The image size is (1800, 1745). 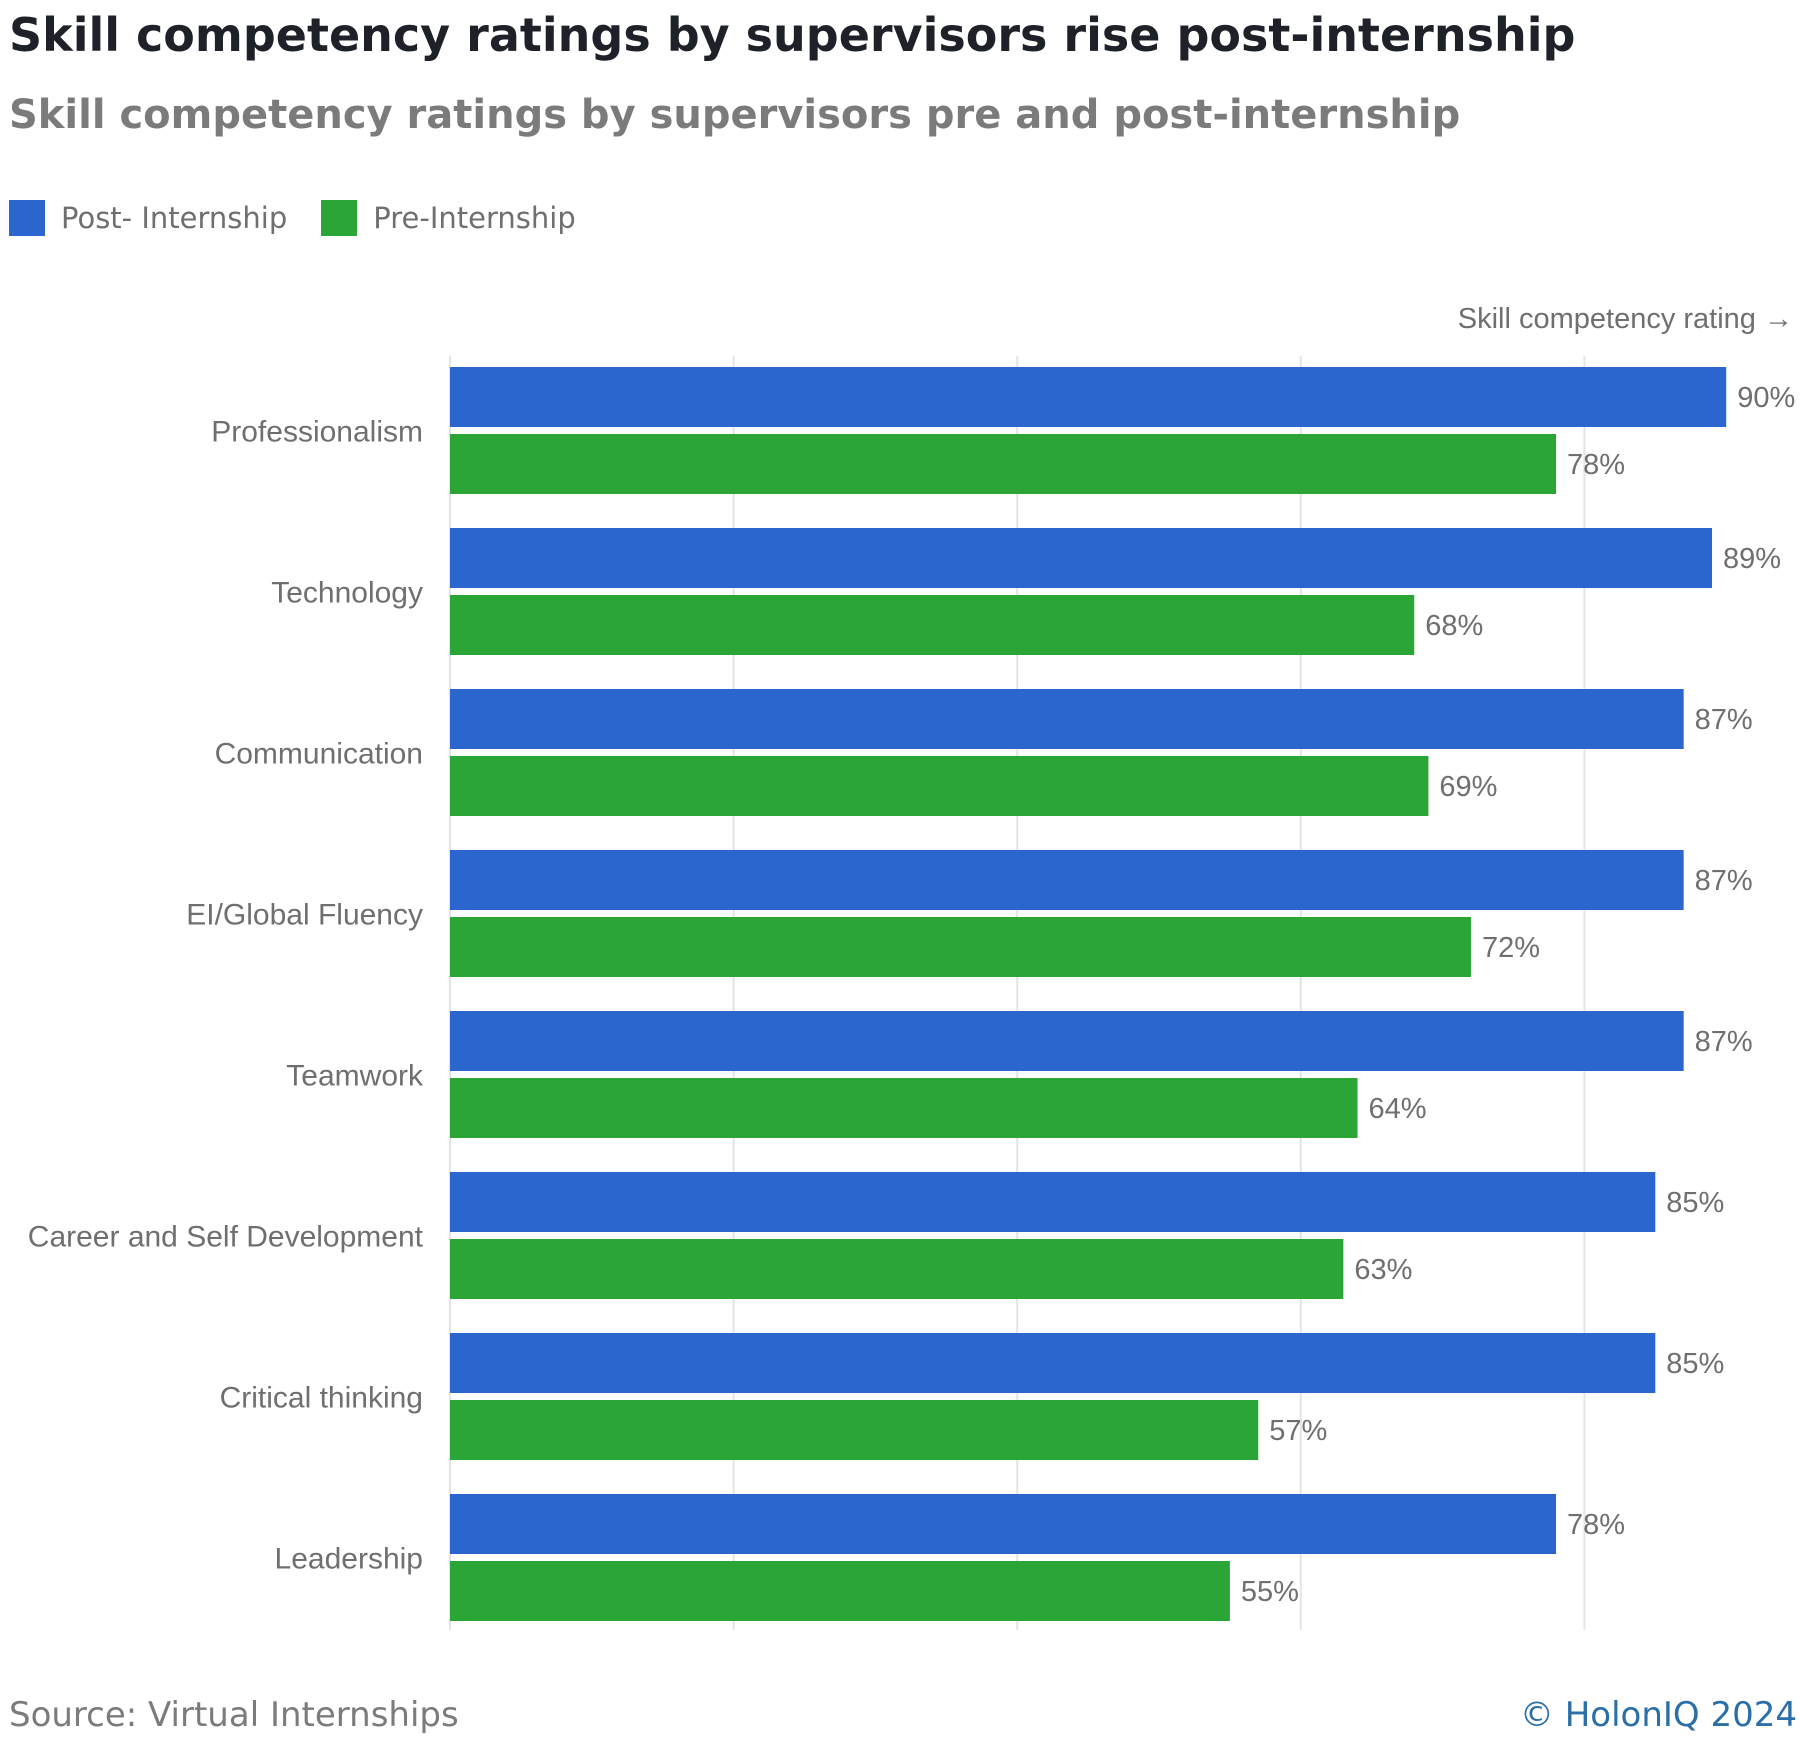 I want to click on data-label: 63%, so click(x=1383, y=1270).